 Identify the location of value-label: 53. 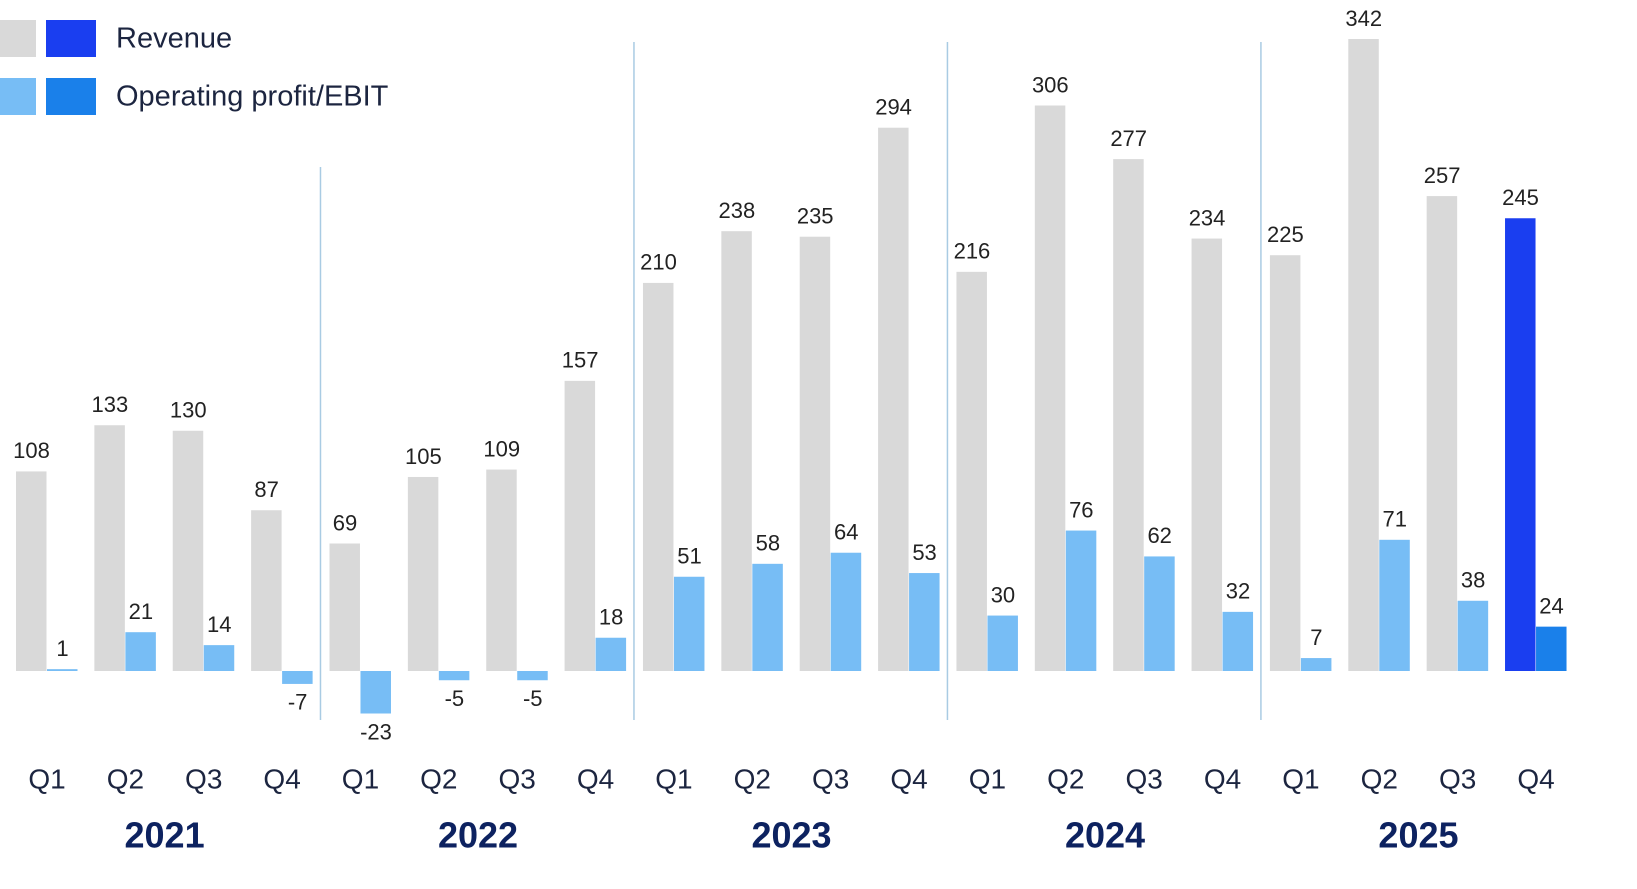
(924, 552).